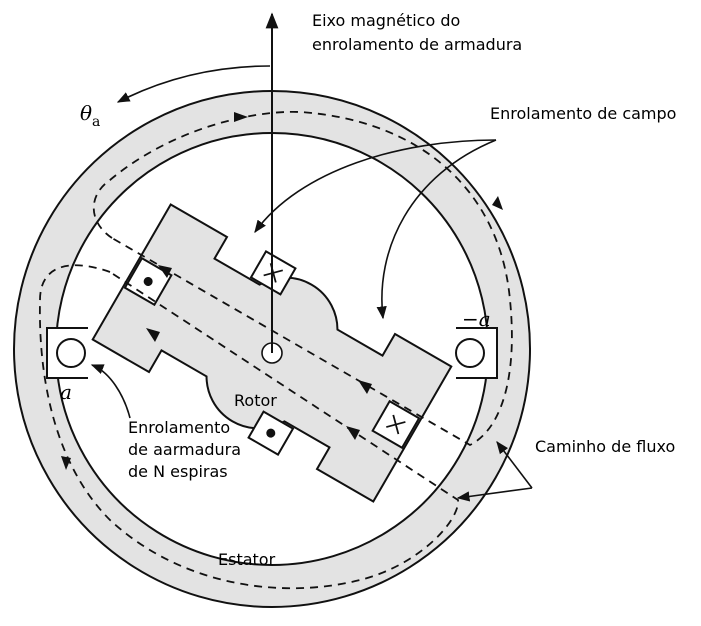 The height and width of the screenshot is (626, 701). What do you see at coordinates (193, 84) in the screenshot?
I see `theta-arrow` at bounding box center [193, 84].